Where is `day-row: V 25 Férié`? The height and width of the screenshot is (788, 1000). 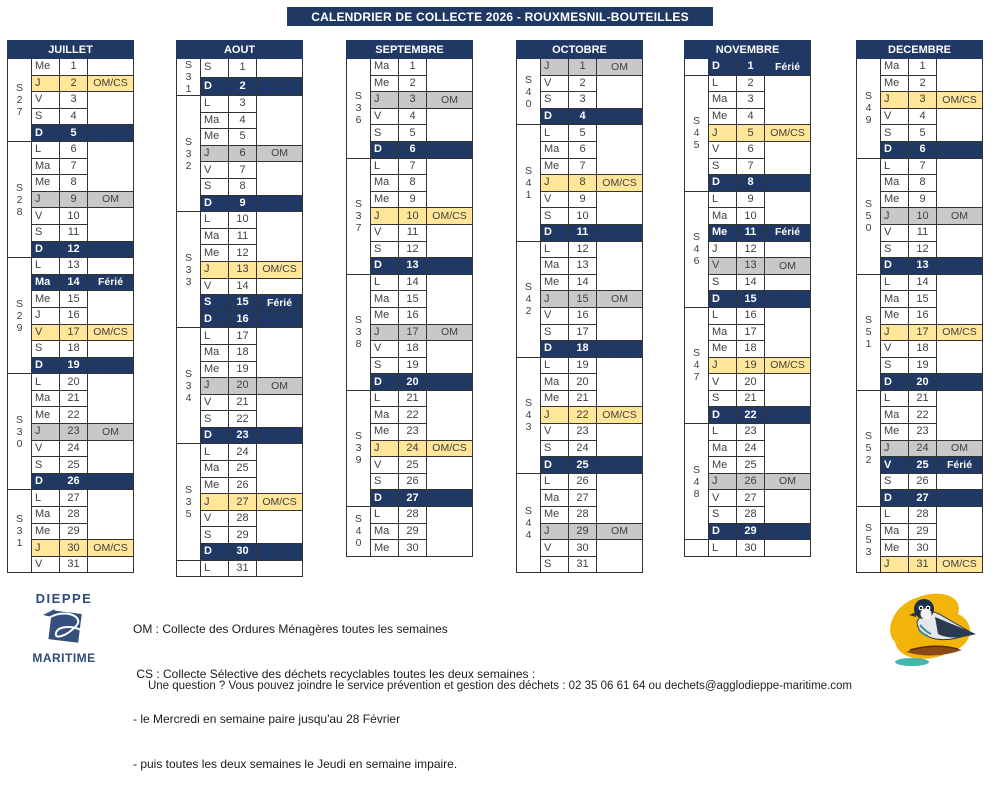
day-row: V 25 Férié is located at coordinates (920, 465).